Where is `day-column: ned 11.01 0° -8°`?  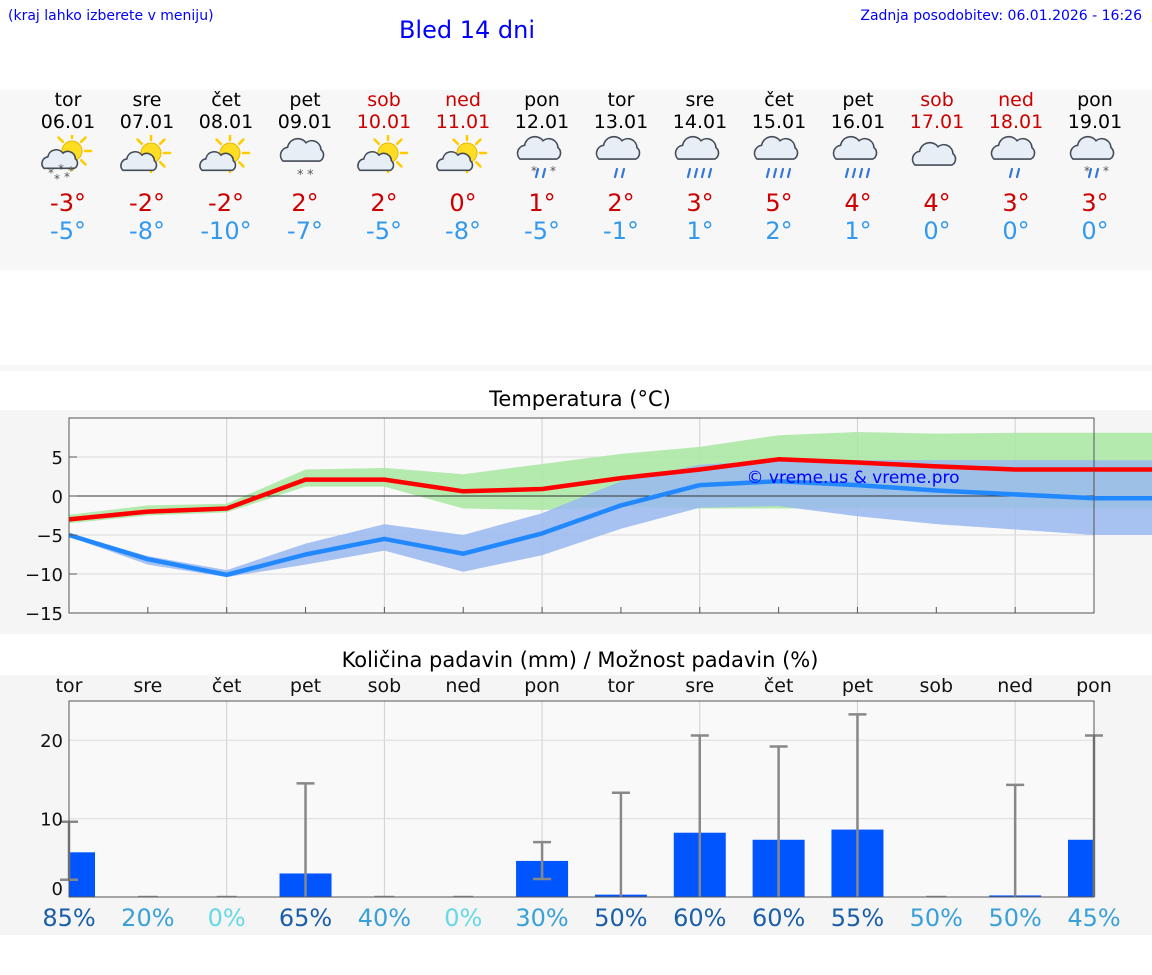
day-column: ned 11.01 0° -8° is located at coordinates (463, 167).